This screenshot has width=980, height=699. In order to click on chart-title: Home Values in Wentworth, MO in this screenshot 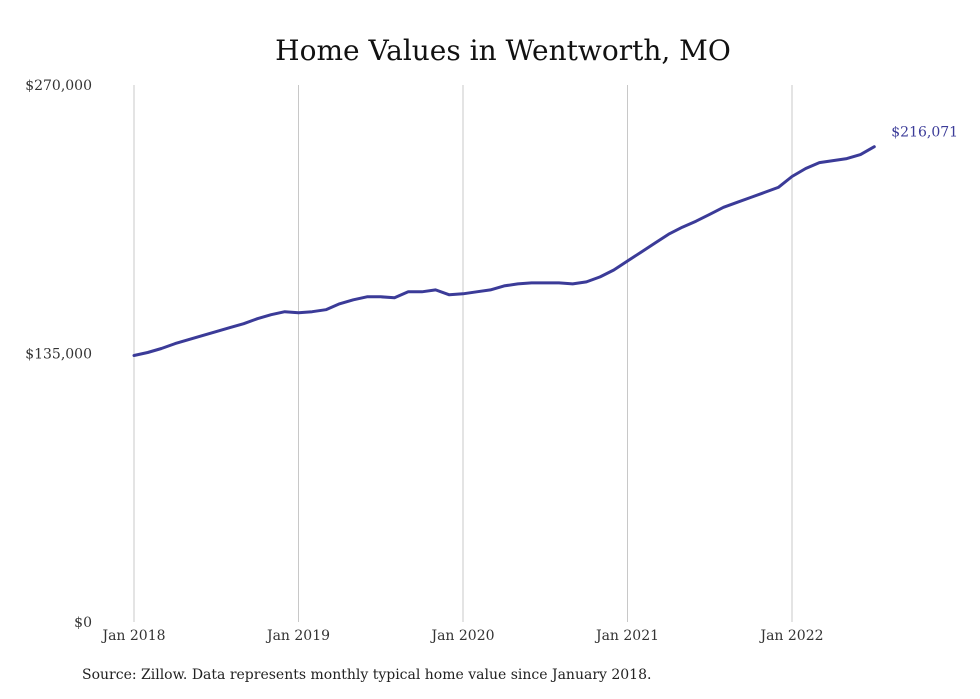, I will do `click(503, 50)`.